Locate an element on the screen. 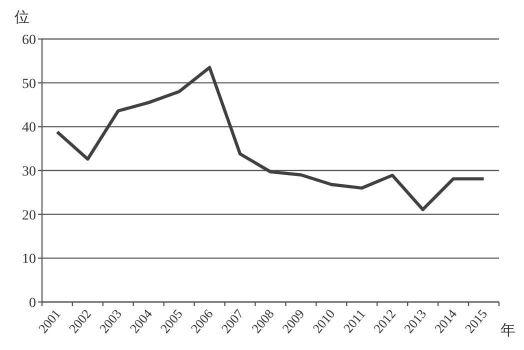 Image resolution: width=524 pixels, height=350 pixels. y-tick-label: 0 is located at coordinates (32, 303).